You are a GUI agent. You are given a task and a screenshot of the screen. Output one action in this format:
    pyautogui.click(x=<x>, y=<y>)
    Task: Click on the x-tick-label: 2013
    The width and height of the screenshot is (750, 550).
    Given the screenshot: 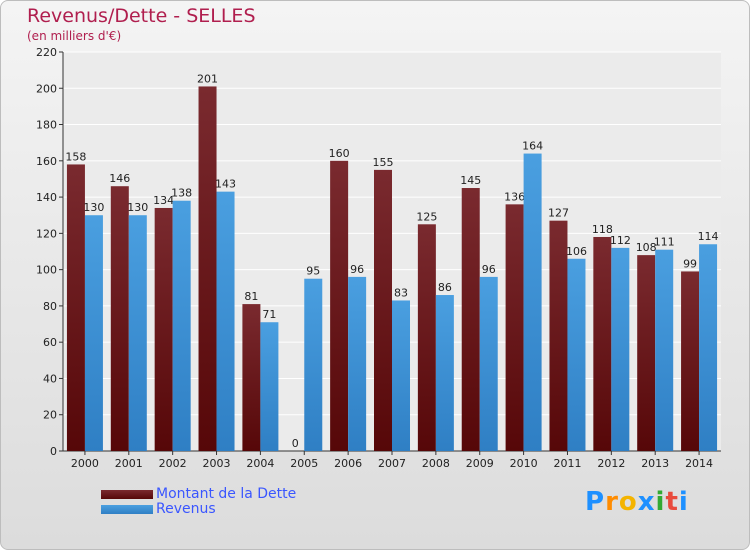 What is the action you would take?
    pyautogui.click(x=655, y=463)
    